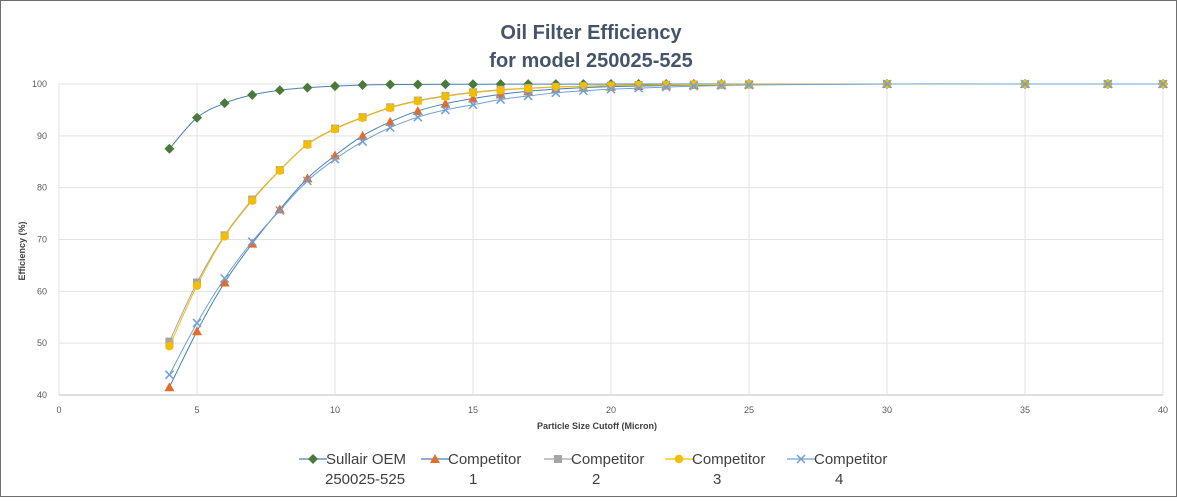 The height and width of the screenshot is (501, 1177). I want to click on y-tick-label: 100, so click(39, 84).